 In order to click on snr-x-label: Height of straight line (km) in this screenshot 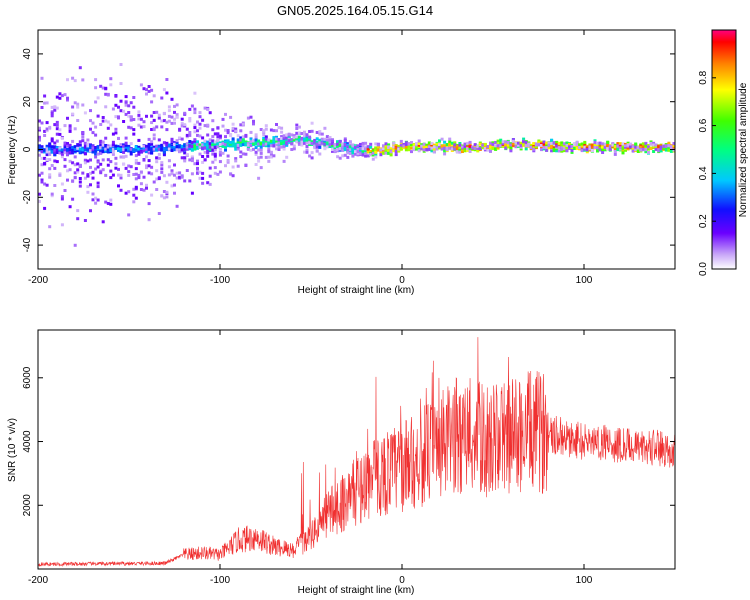, I will do `click(356, 590)`.